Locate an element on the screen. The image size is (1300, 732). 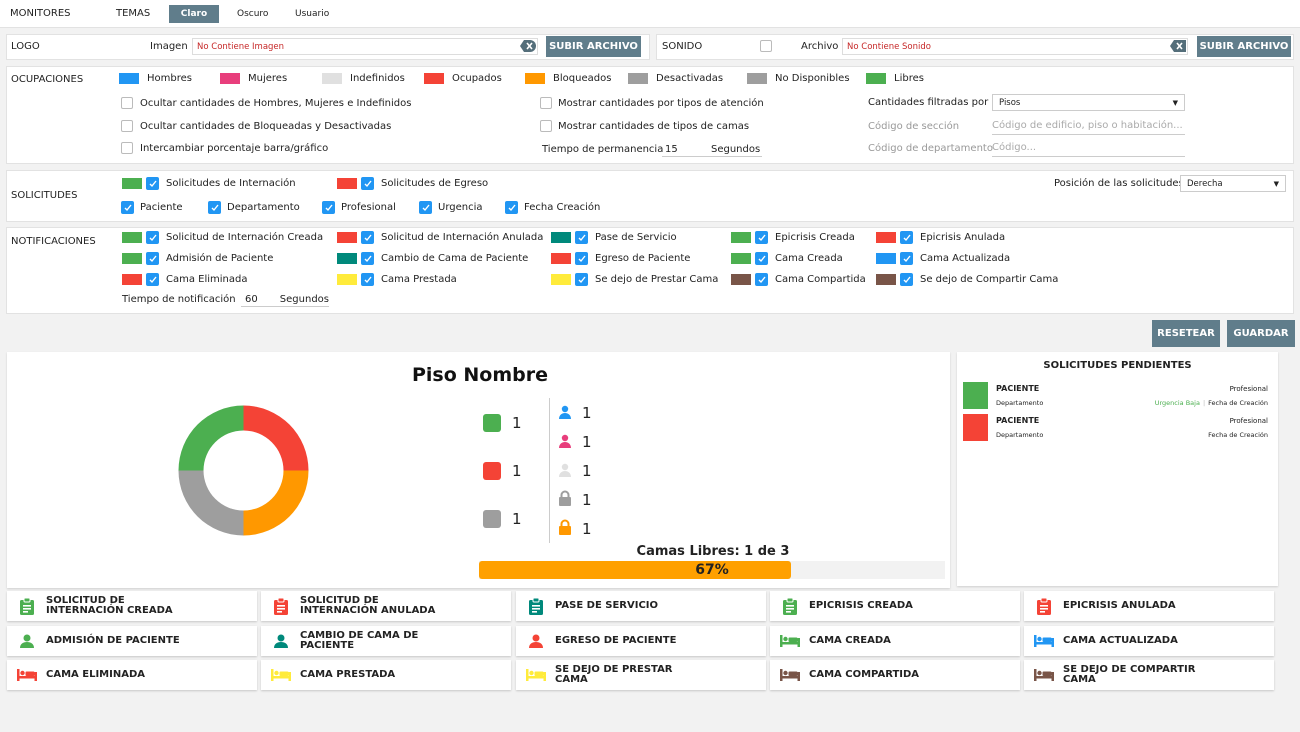
donut-slice is located at coordinates (276, 503).